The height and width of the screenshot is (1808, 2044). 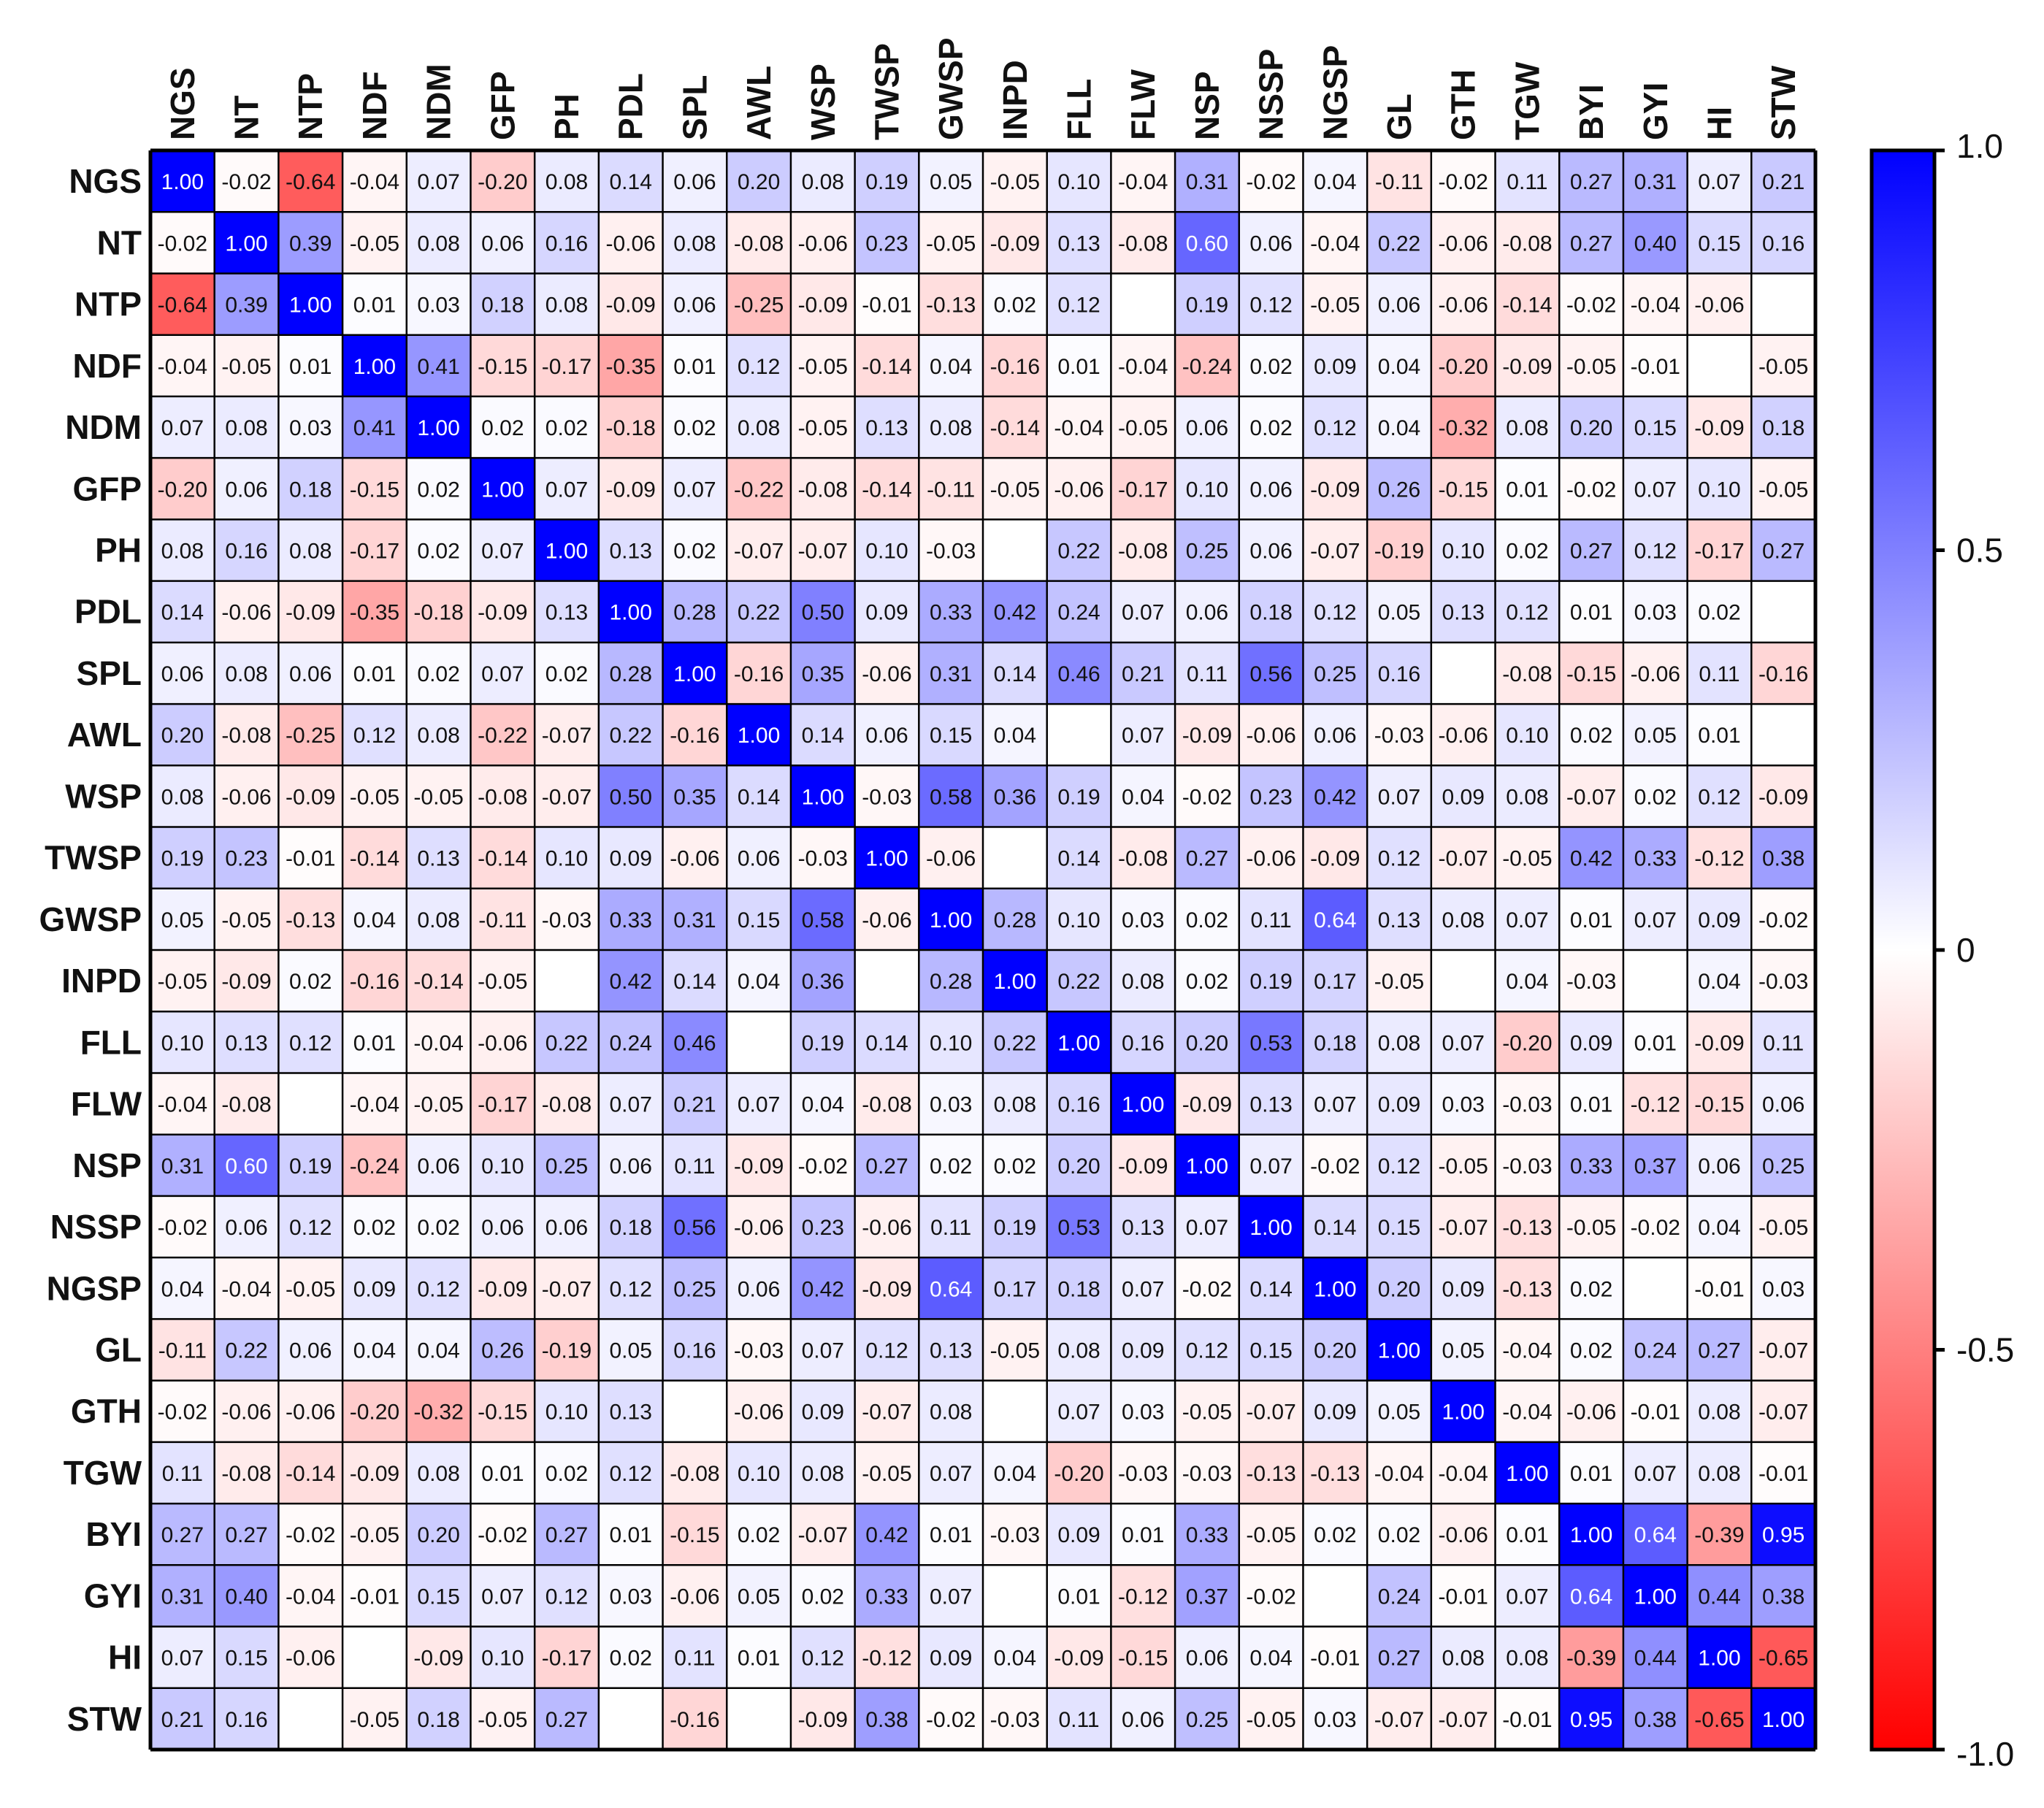 I want to click on heatmap-cell-twsp-fll, so click(x=1078, y=858).